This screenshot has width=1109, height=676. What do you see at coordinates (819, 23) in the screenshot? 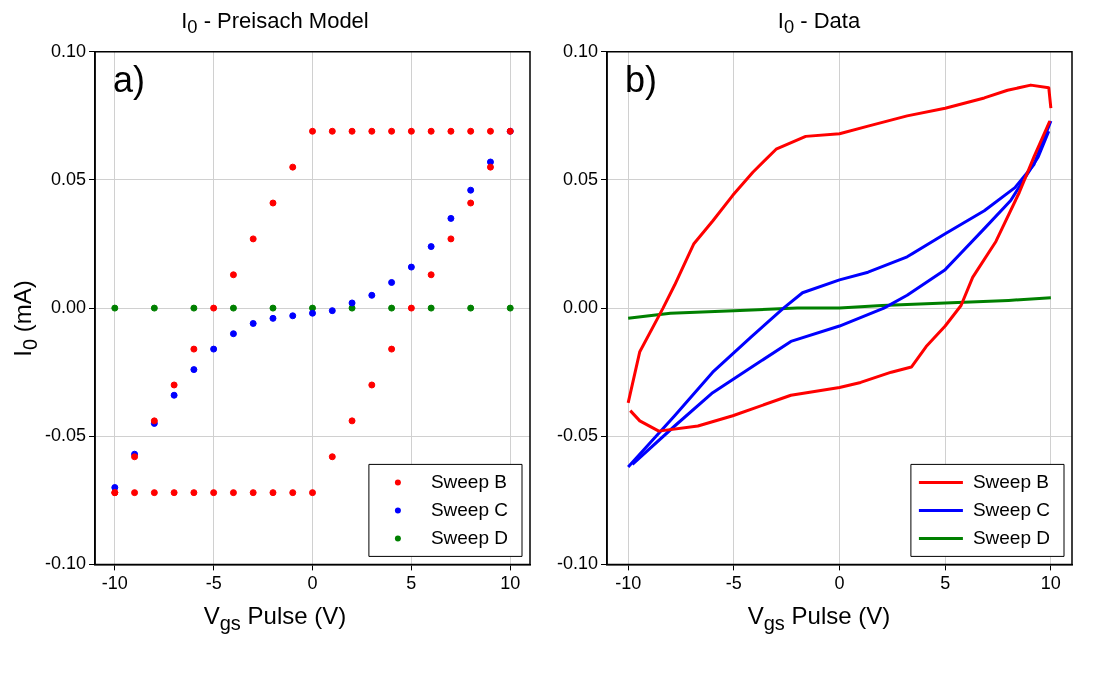
I see `chart-title: I$_{0}$ - Data` at bounding box center [819, 23].